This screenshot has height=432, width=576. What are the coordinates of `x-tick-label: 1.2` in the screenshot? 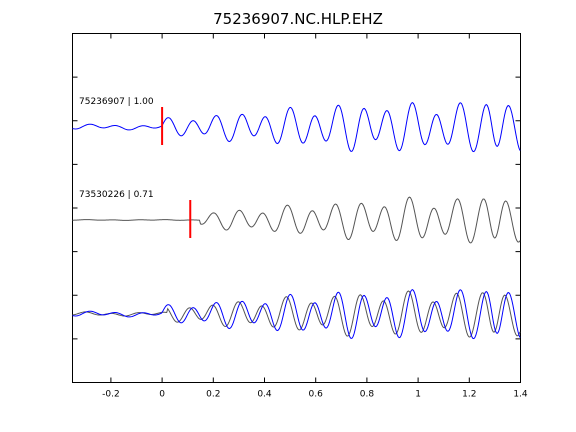 It's located at (469, 395).